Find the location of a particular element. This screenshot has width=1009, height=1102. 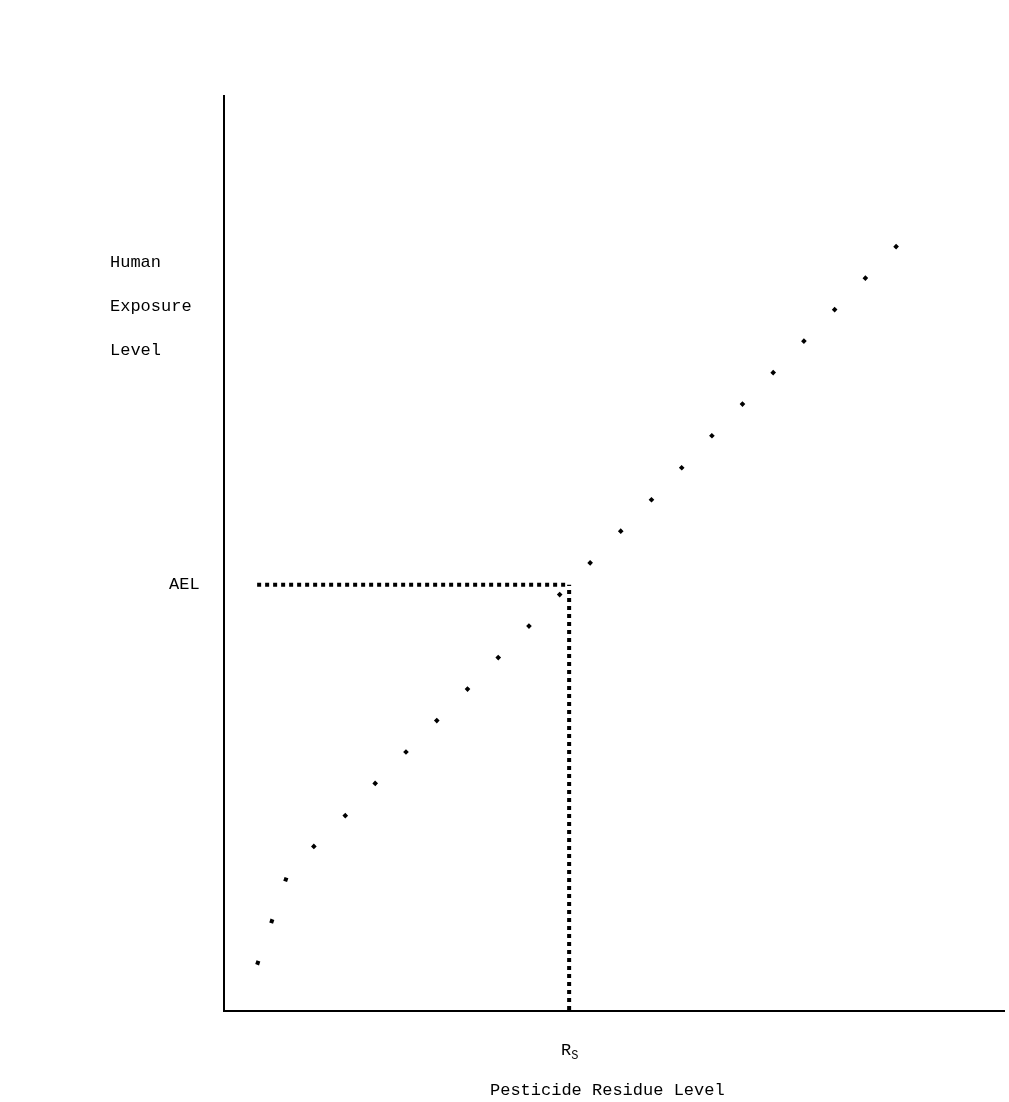

ref-line-label: AEL is located at coordinates (184, 584).